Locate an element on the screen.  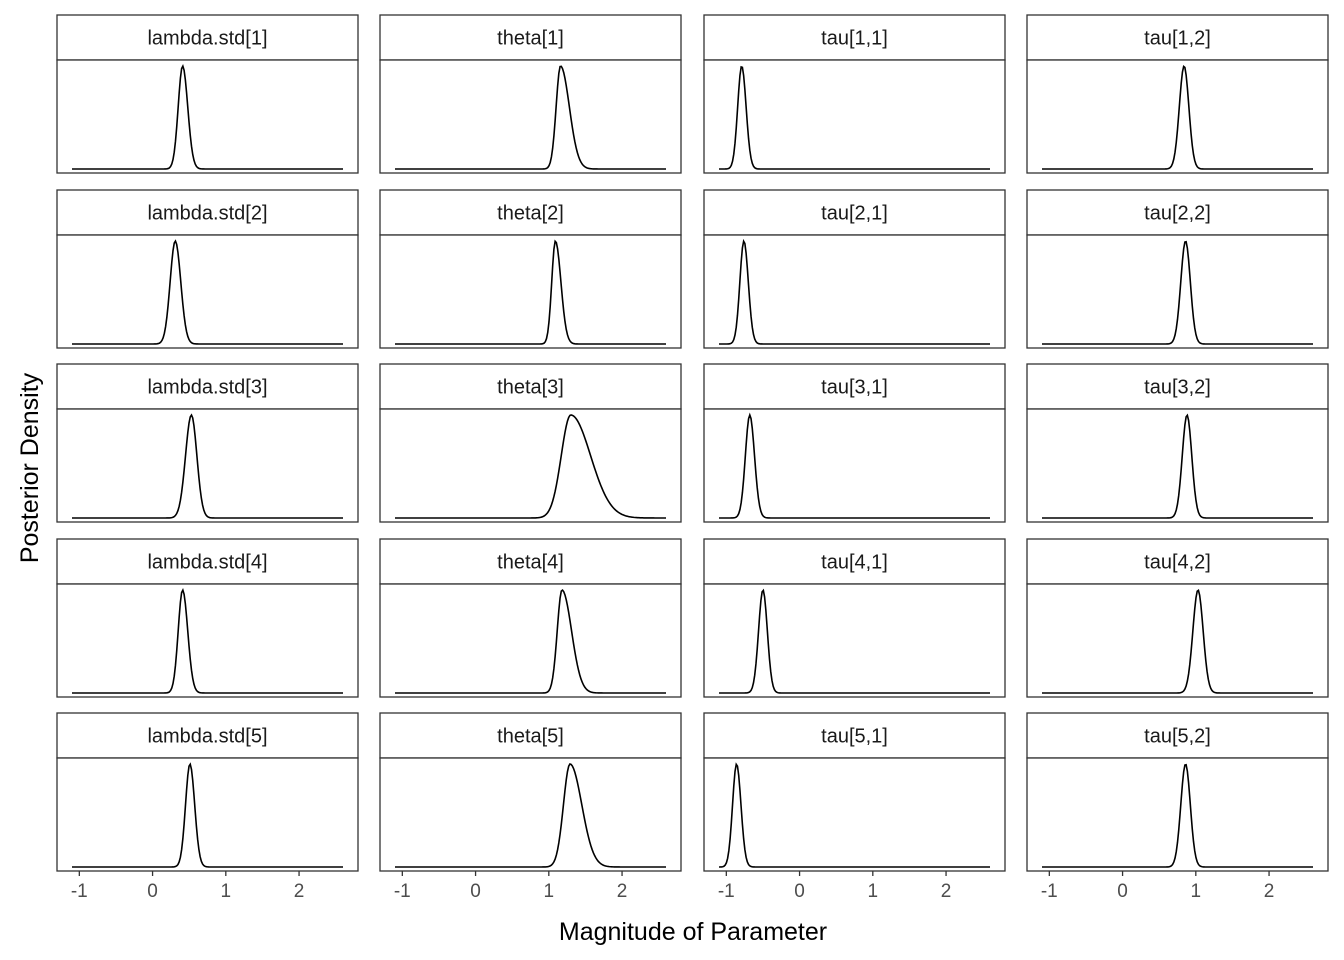
facet-panel: tau[3,1] is located at coordinates (854, 443).